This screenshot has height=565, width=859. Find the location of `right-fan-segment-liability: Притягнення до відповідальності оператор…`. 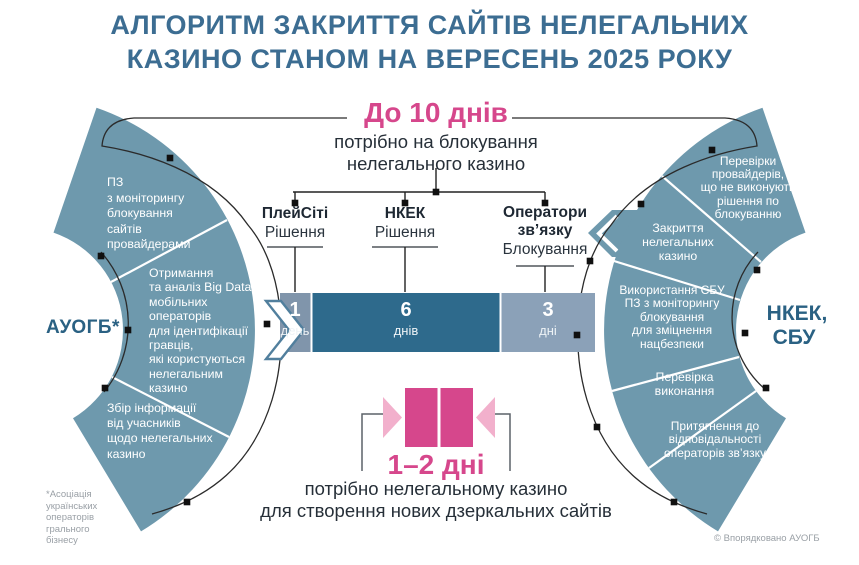

right-fan-segment-liability: Притягнення до відповідальності оператор… is located at coordinates (715, 439).